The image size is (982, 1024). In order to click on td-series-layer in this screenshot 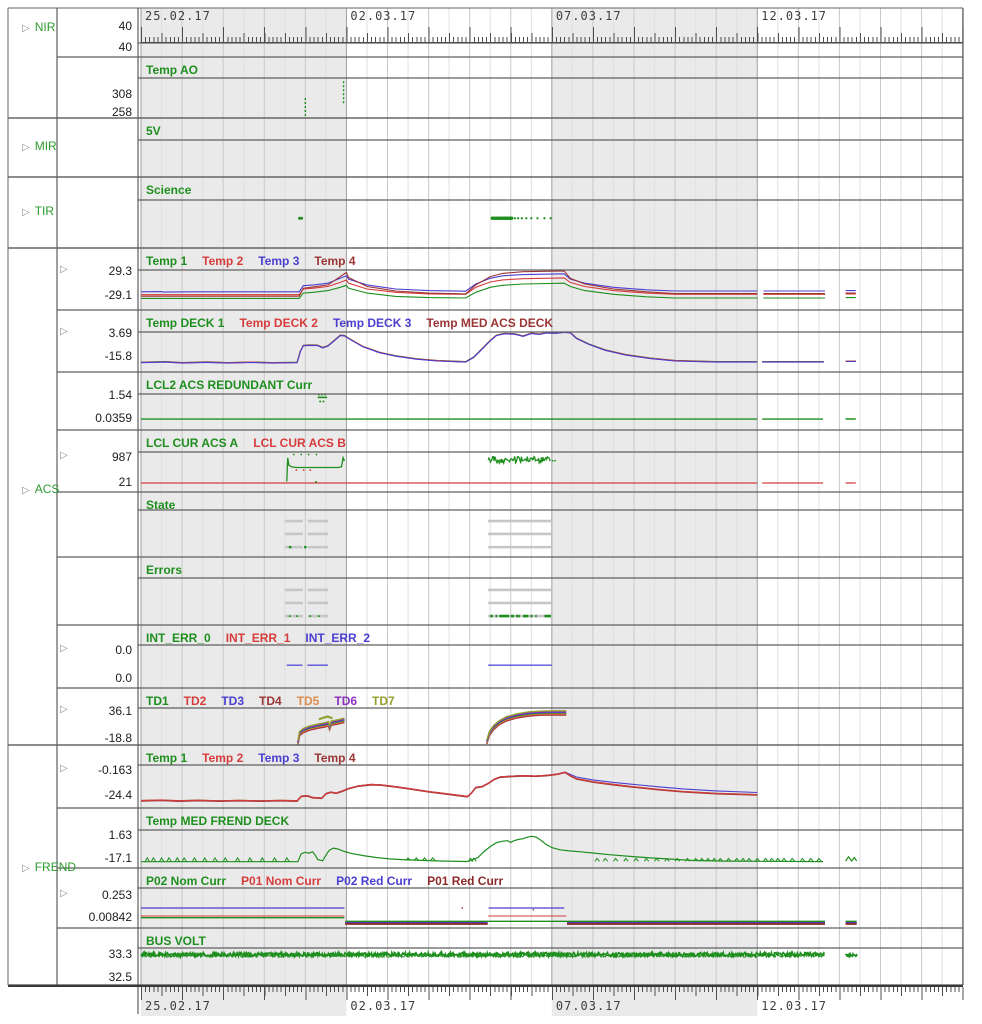, I will do `click(432, 727)`.